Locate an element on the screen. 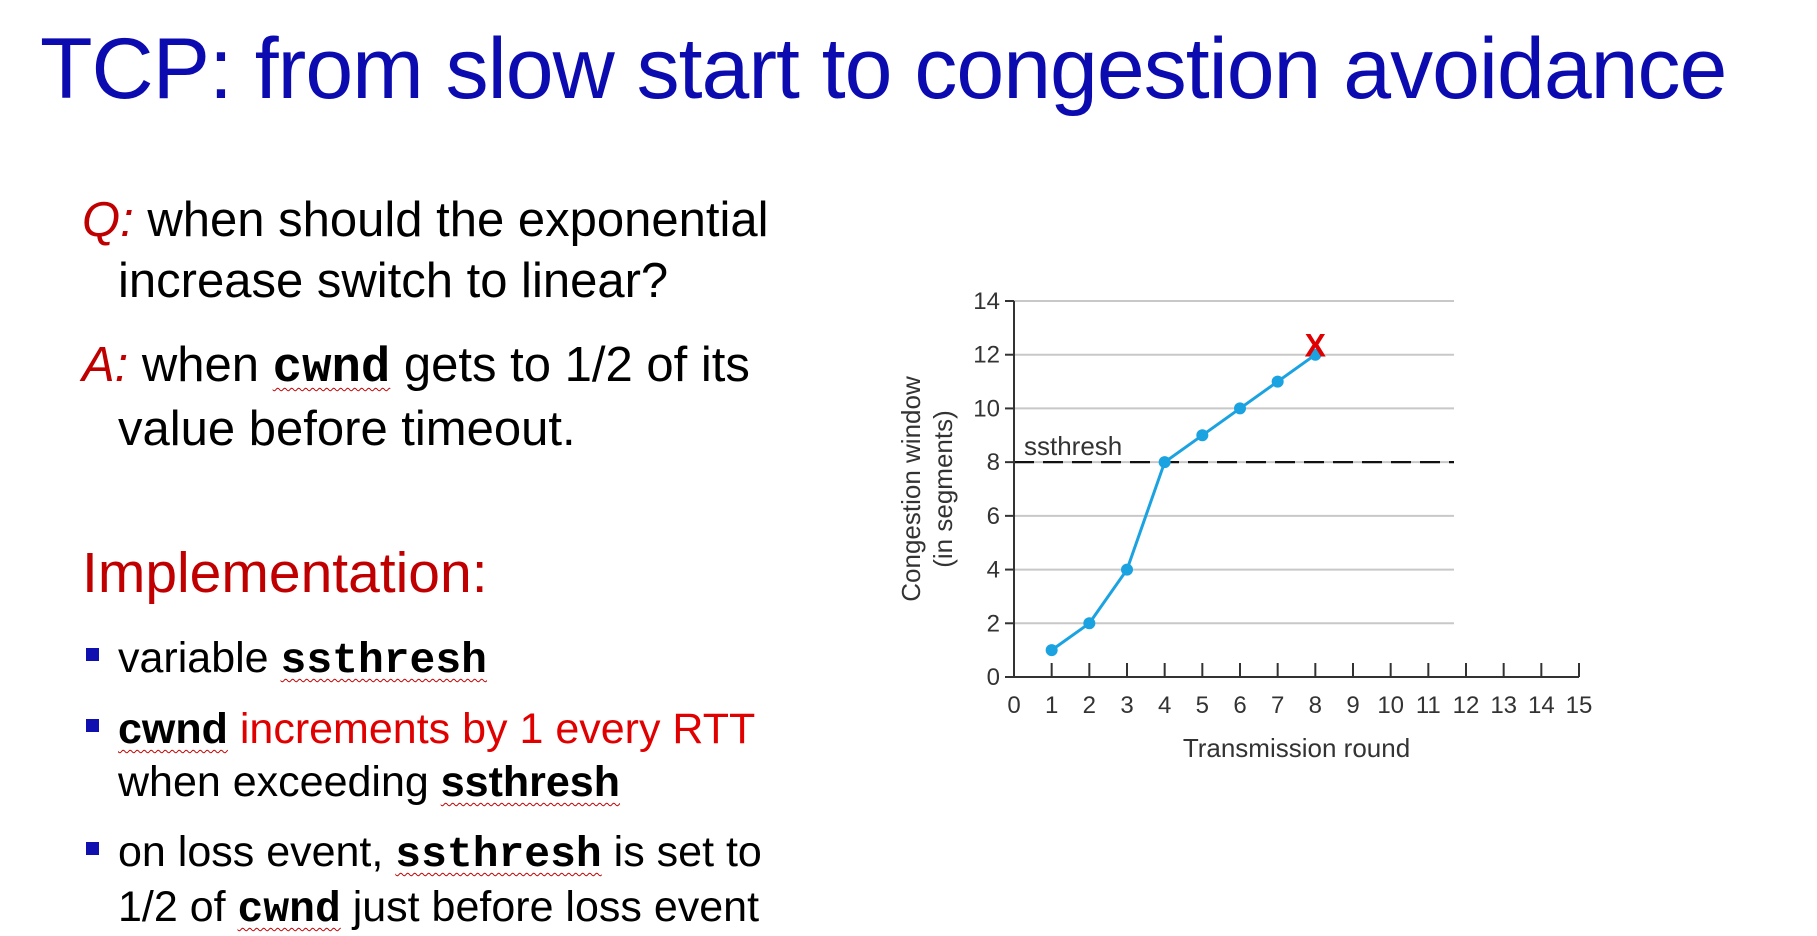  q-label: Q: is located at coordinates (108, 220).